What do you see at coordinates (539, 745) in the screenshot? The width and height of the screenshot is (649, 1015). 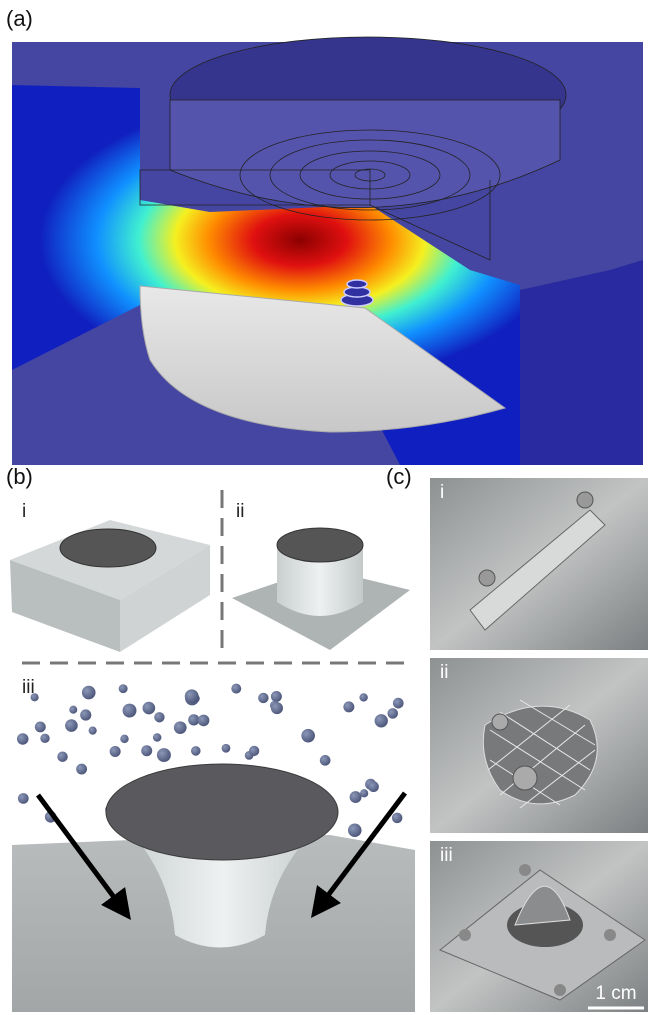 I see `photo-ii: ii` at bounding box center [539, 745].